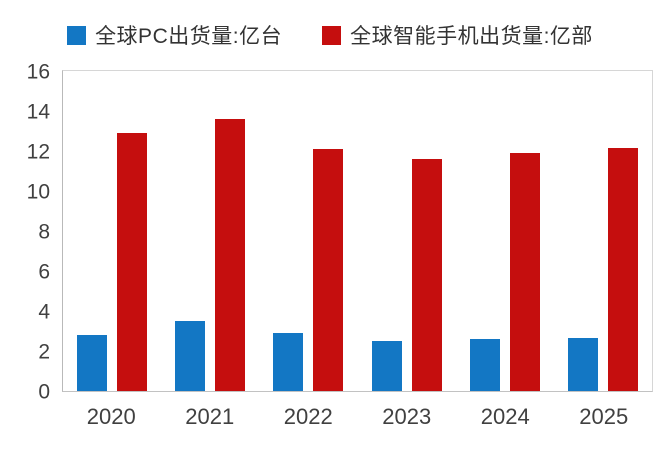  What do you see at coordinates (44, 232) in the screenshot?
I see `y-tick-label-8: 8` at bounding box center [44, 232].